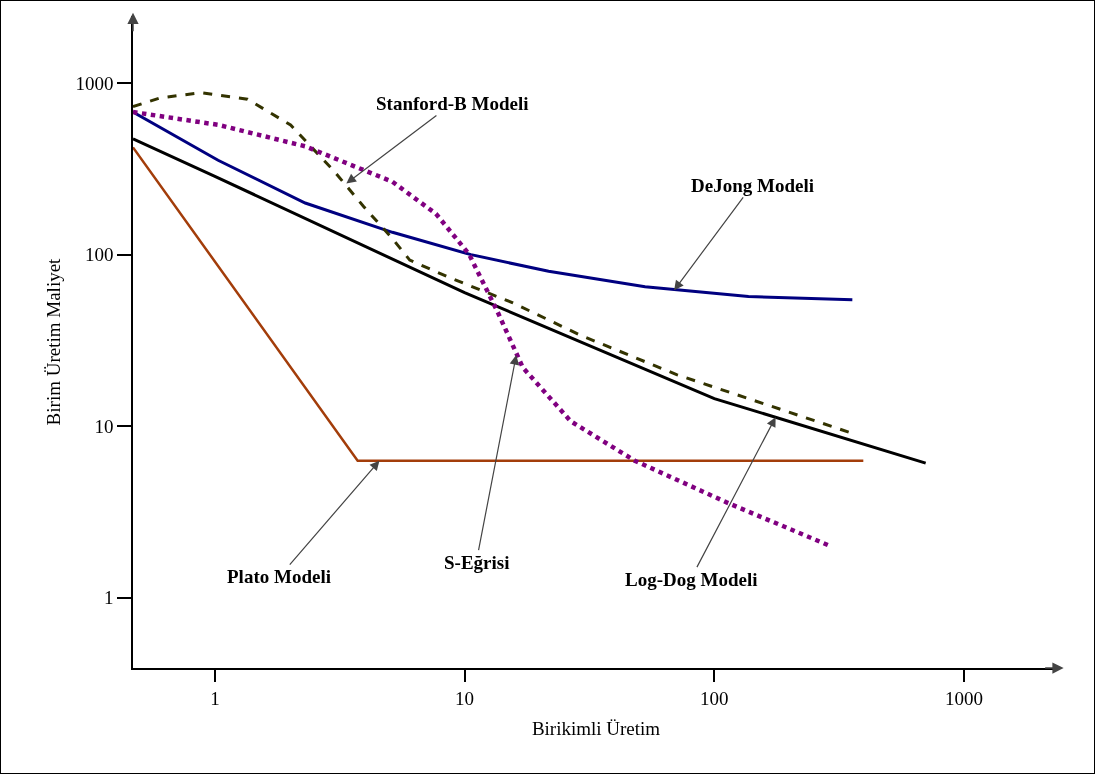  I want to click on x-axis-title: Birikimli Üretim, so click(596, 728).